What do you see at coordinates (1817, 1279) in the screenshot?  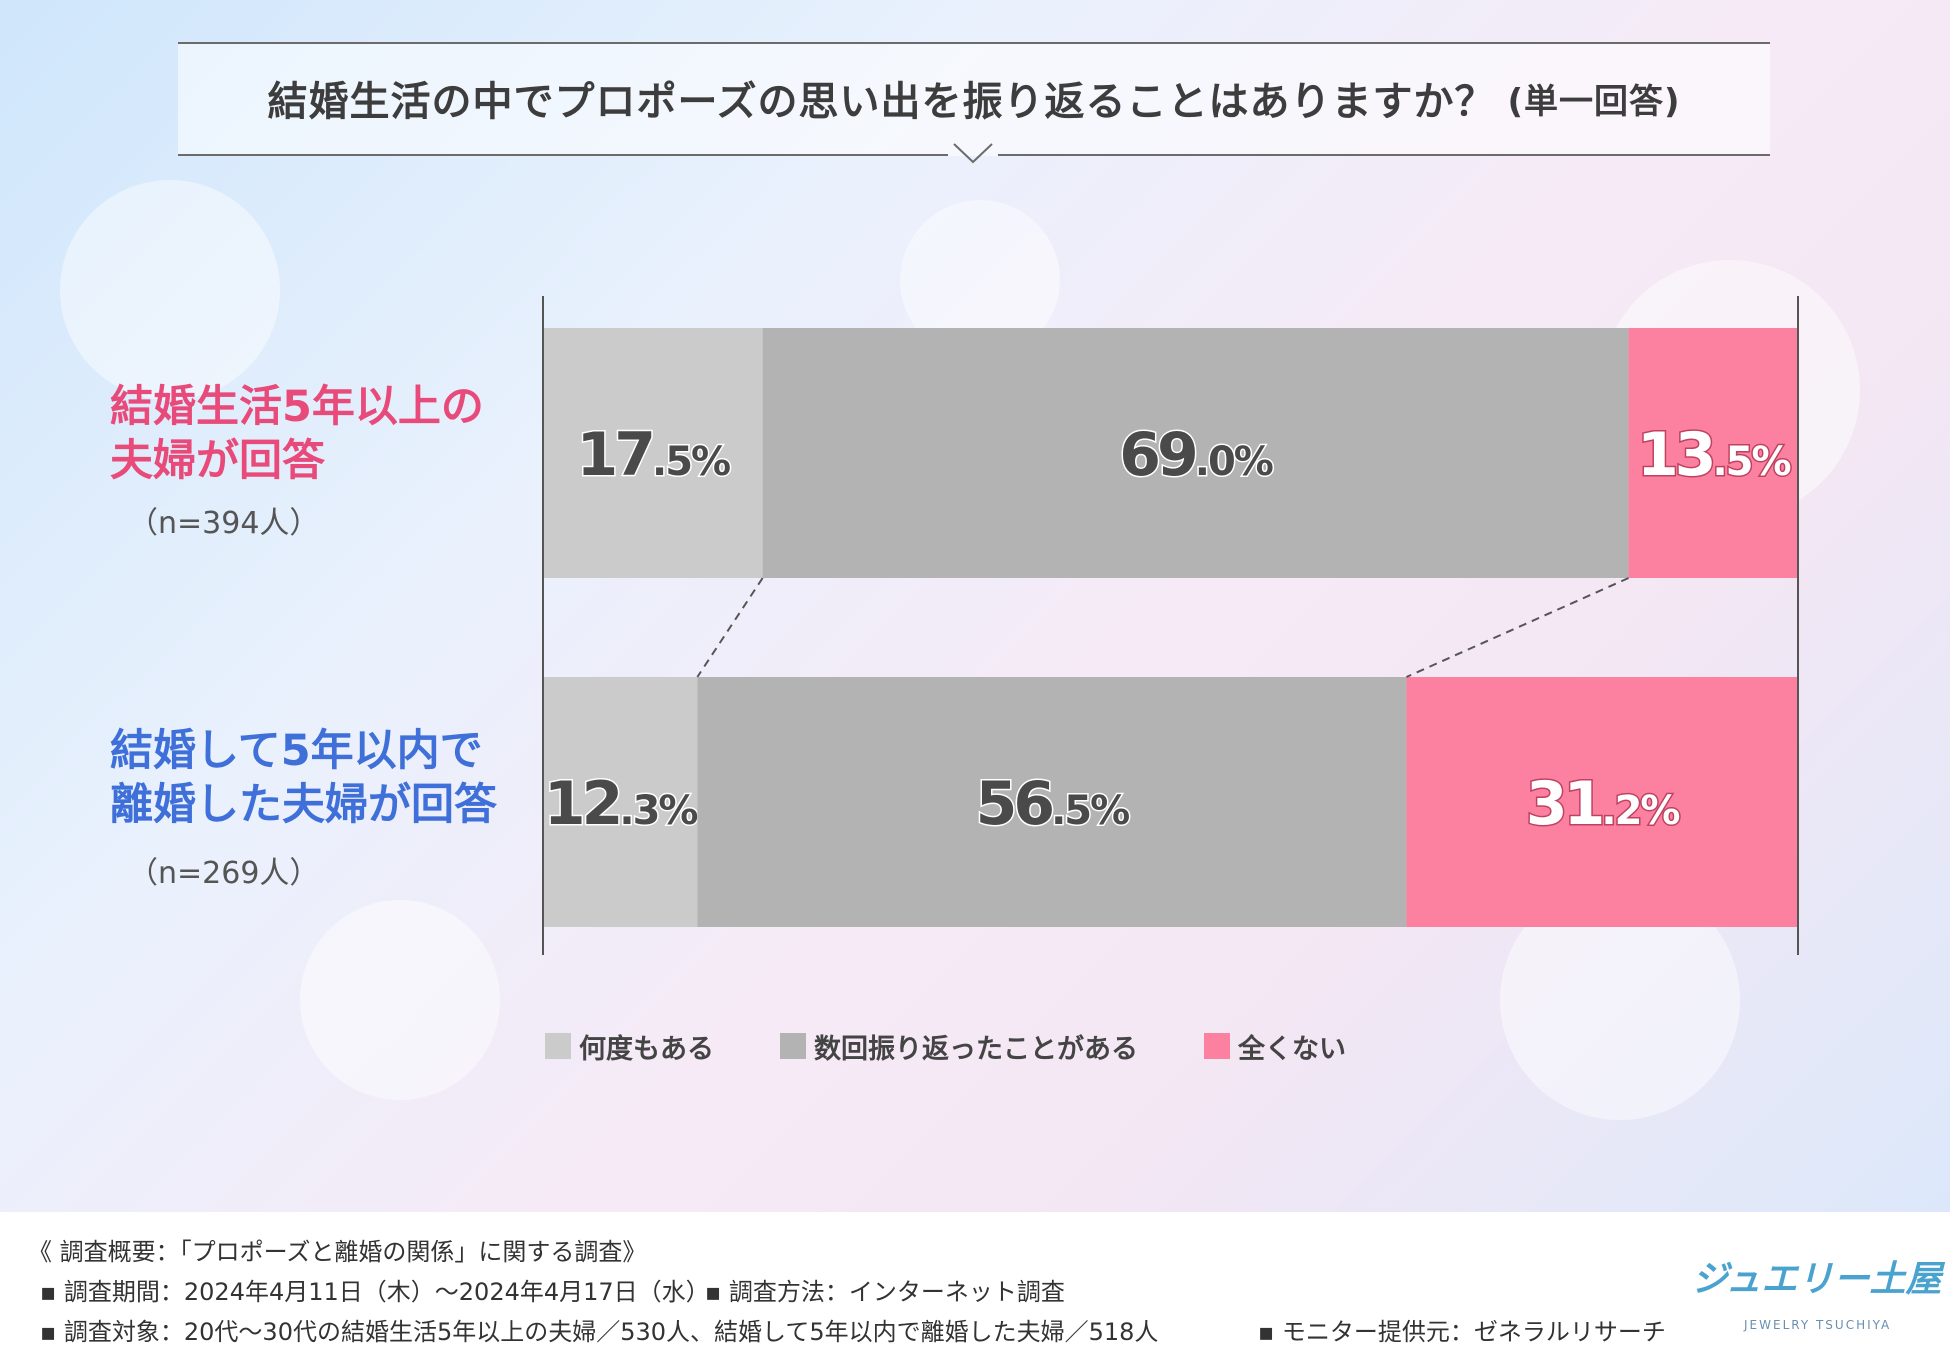 I see `logo-text: ジュエリー土屋` at bounding box center [1817, 1279].